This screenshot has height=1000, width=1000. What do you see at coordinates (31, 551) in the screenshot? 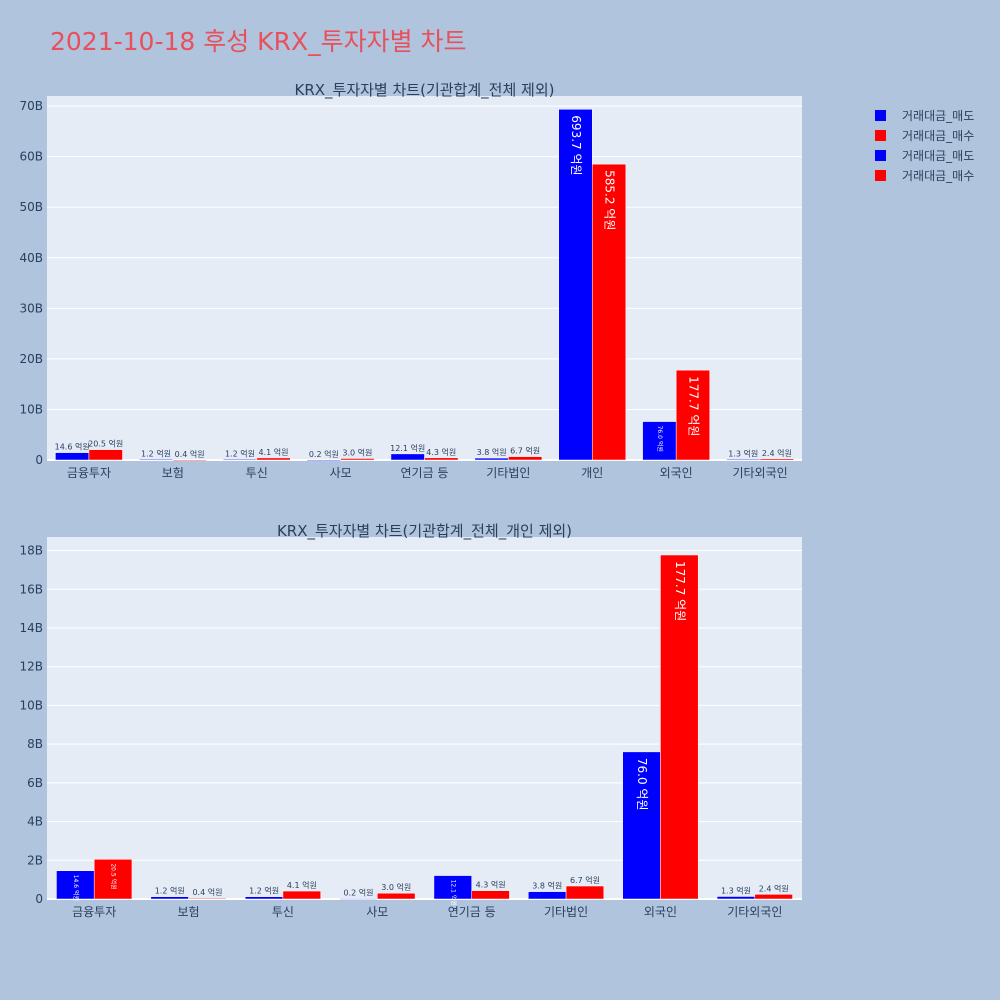
I see `y-tick-label: 18B` at bounding box center [31, 551].